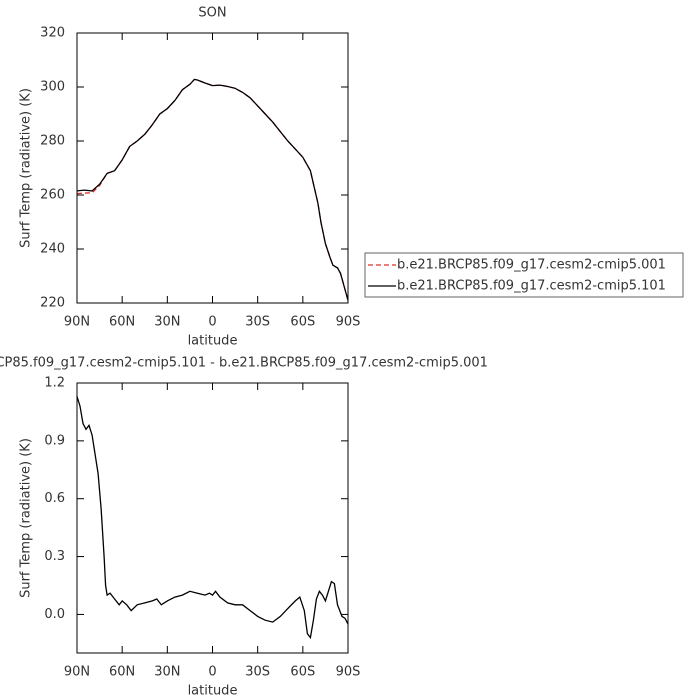 The height and width of the screenshot is (700, 700). Describe the element at coordinates (531, 265) in the screenshot. I see `legend-label: b.e21.BRCP85.f09_g17.cesm2-cmip5.001` at that location.